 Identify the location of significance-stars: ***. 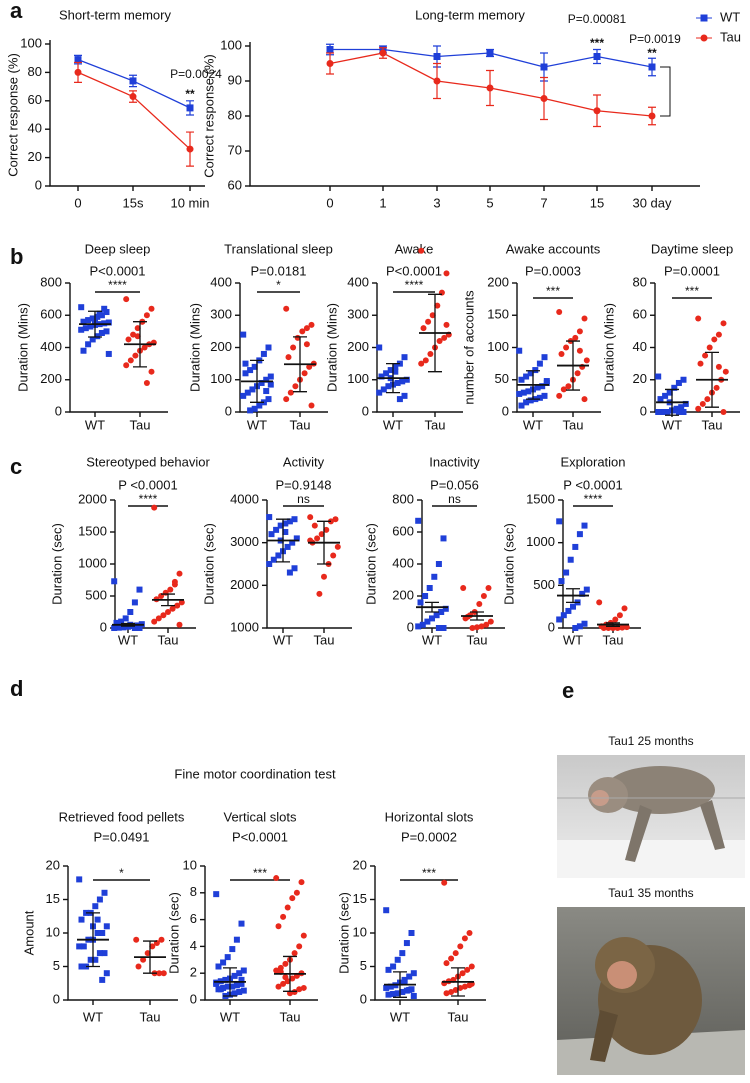
(692, 291).